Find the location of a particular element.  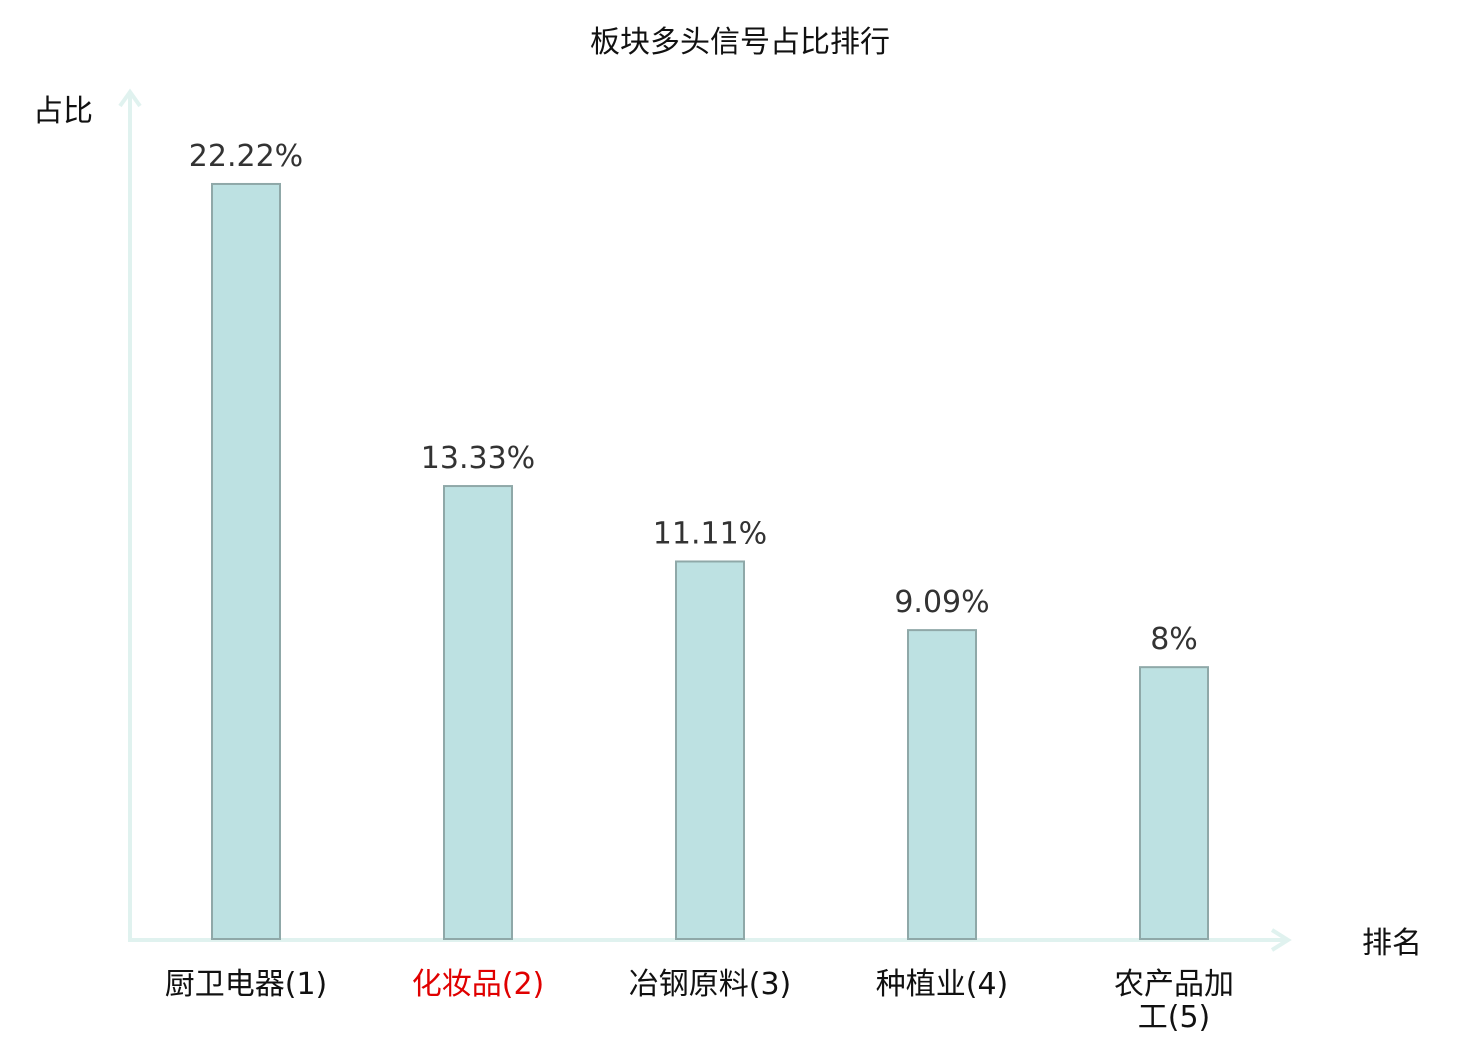

value-label-4: 9.09% is located at coordinates (941, 602).